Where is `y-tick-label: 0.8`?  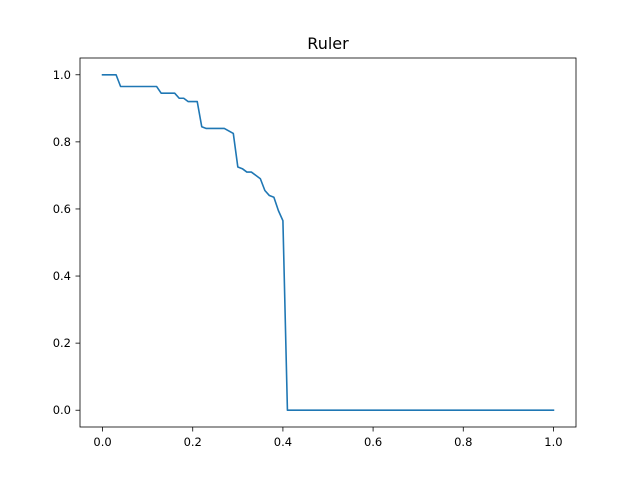 y-tick-label: 0.8 is located at coordinates (62, 142).